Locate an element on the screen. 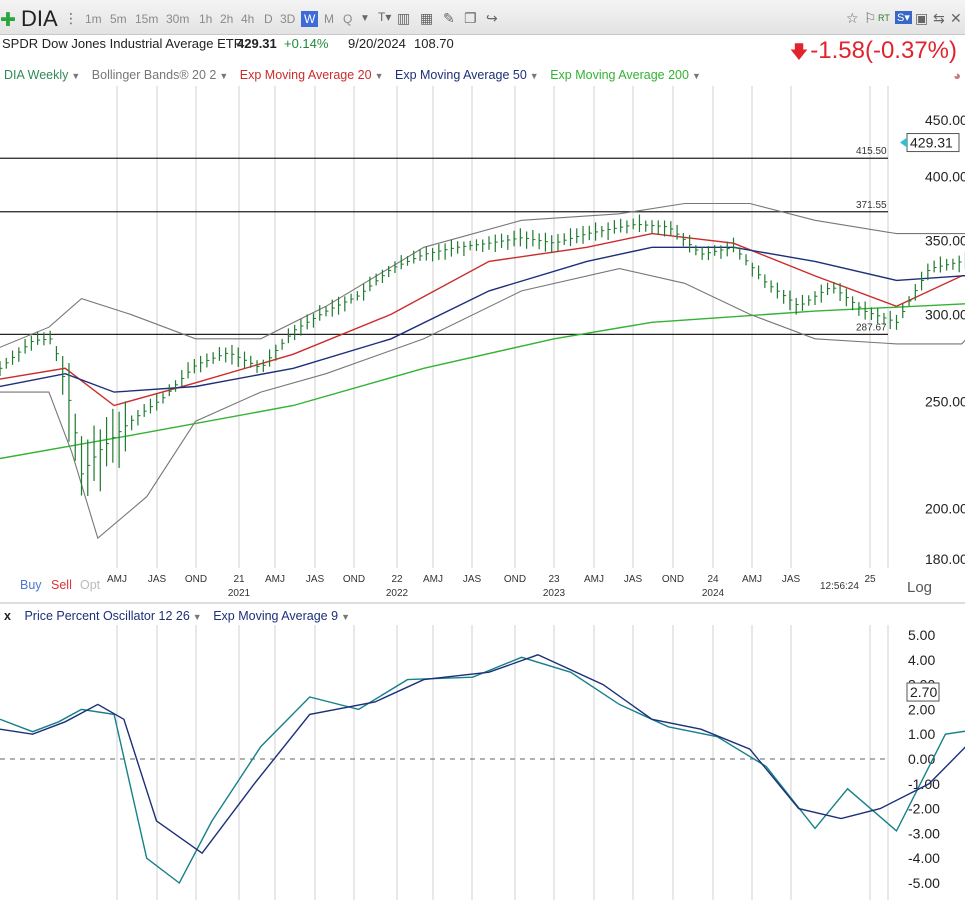  legend-label: Exp Moving Average 20 is located at coordinates (305, 75).